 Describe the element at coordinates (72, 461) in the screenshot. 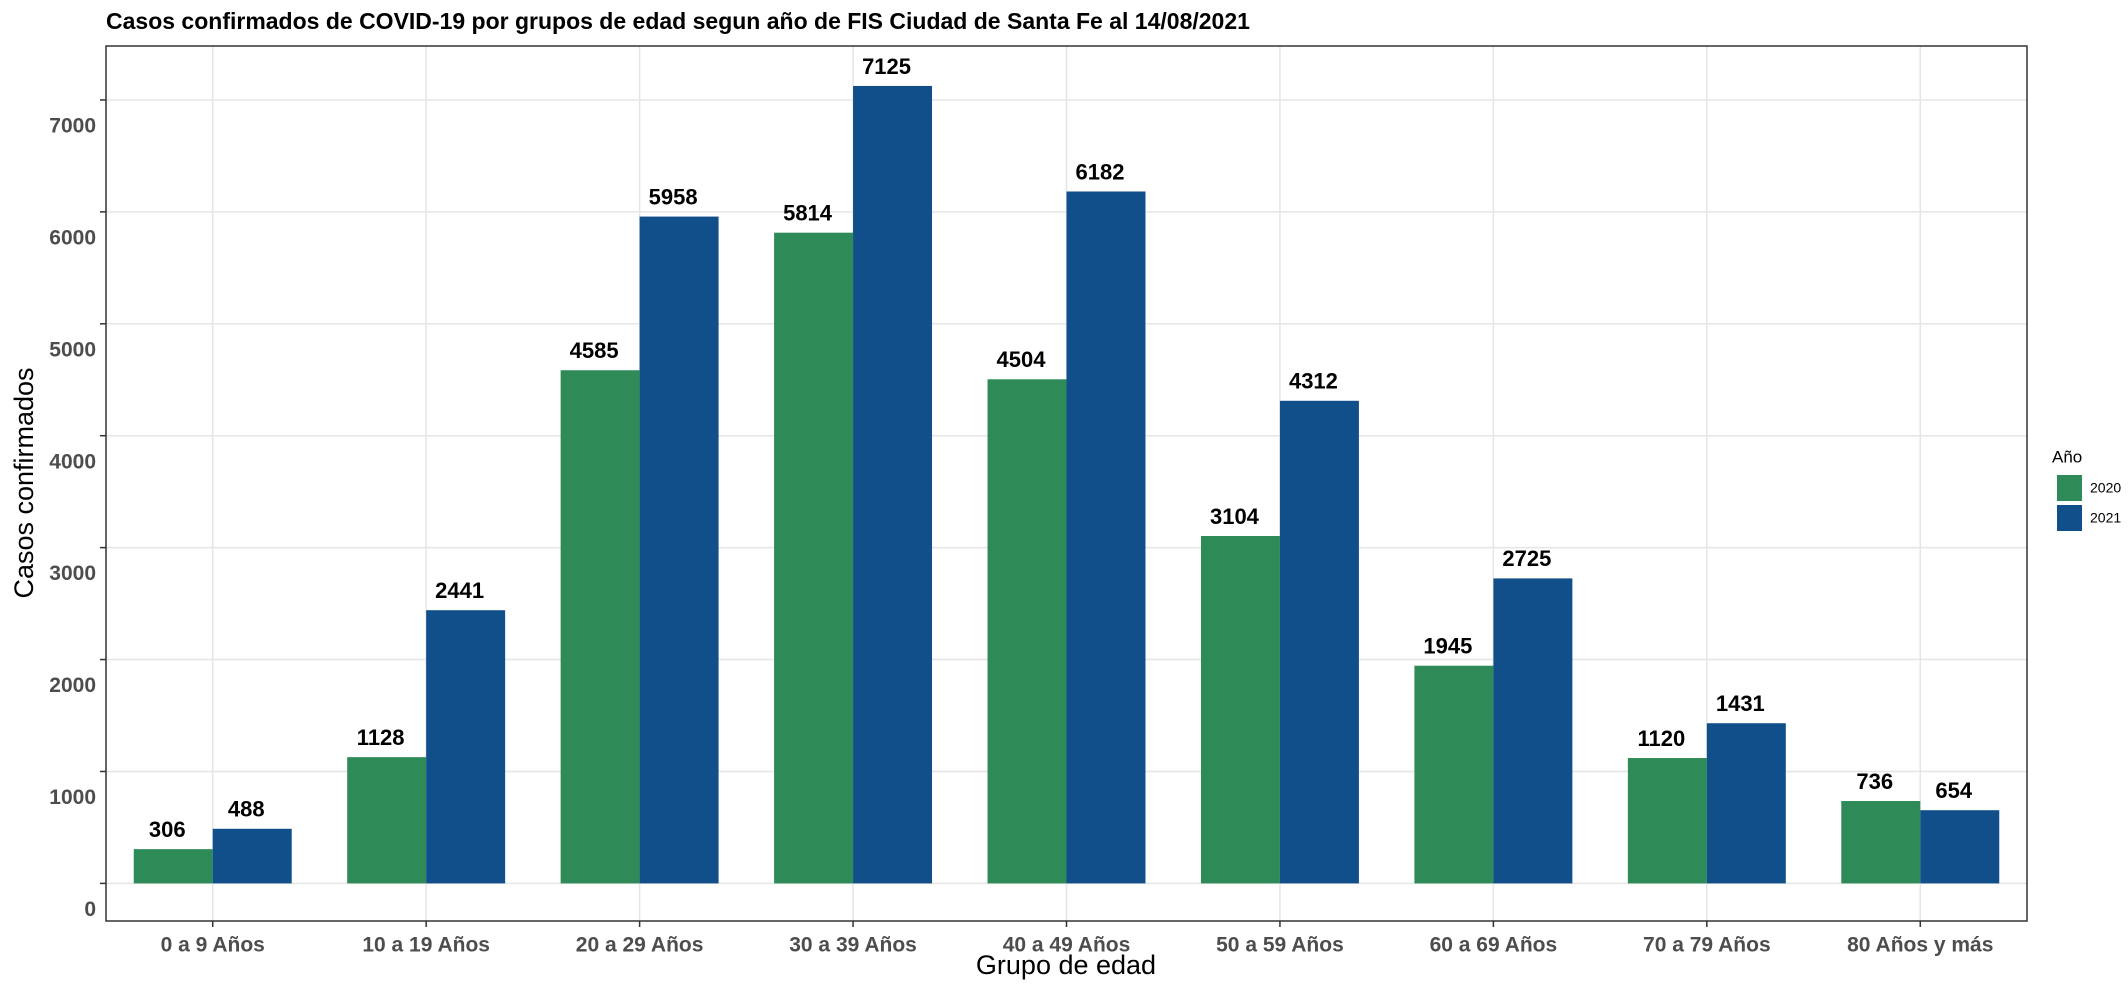

I see `y-tick-label: 4000` at that location.